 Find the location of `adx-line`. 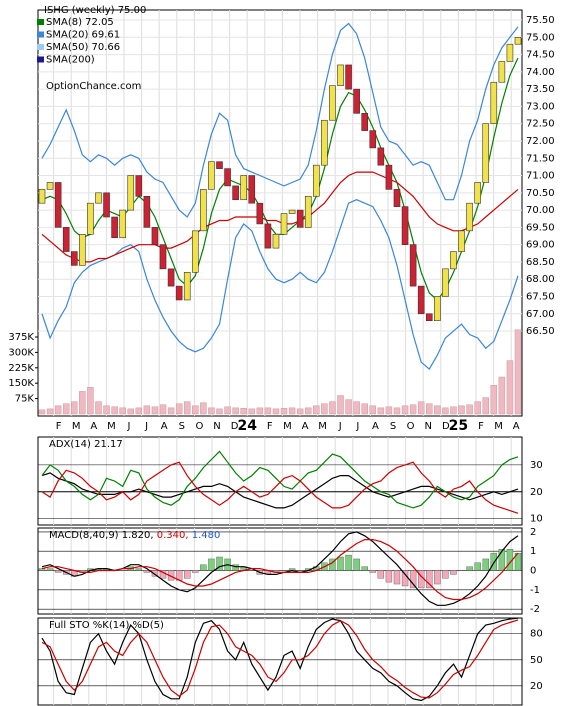

adx-line is located at coordinates (280, 487).